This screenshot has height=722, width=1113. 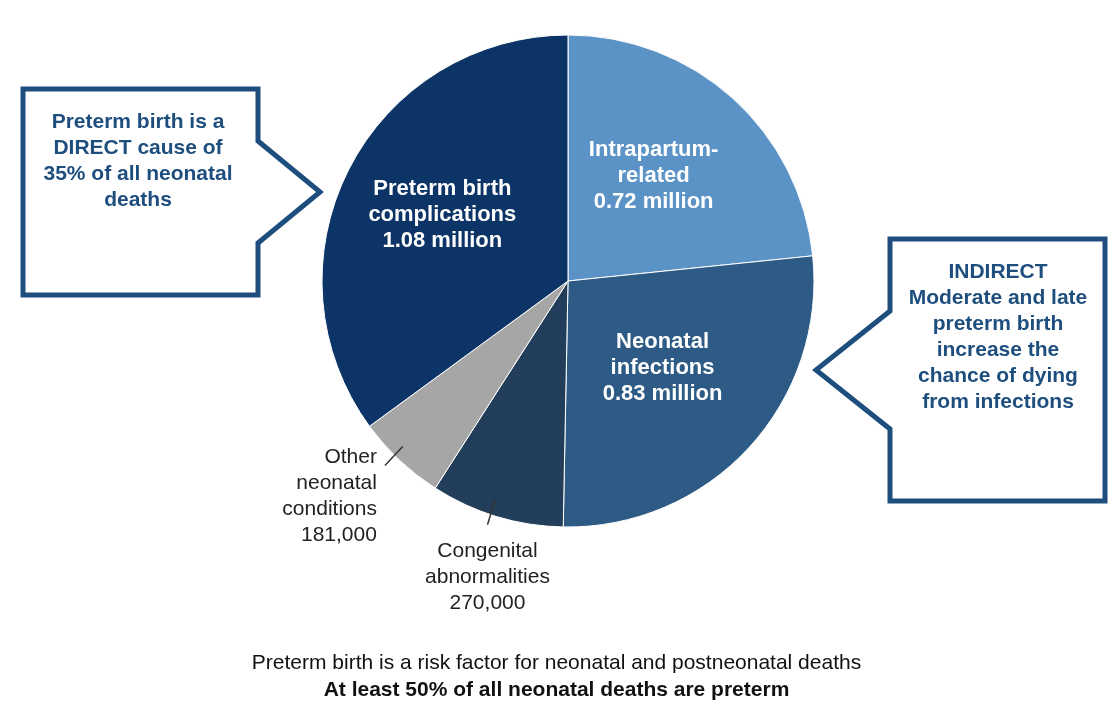 What do you see at coordinates (556, 689) in the screenshot?
I see `text: At least 50% of all neonatal deaths are preterm` at bounding box center [556, 689].